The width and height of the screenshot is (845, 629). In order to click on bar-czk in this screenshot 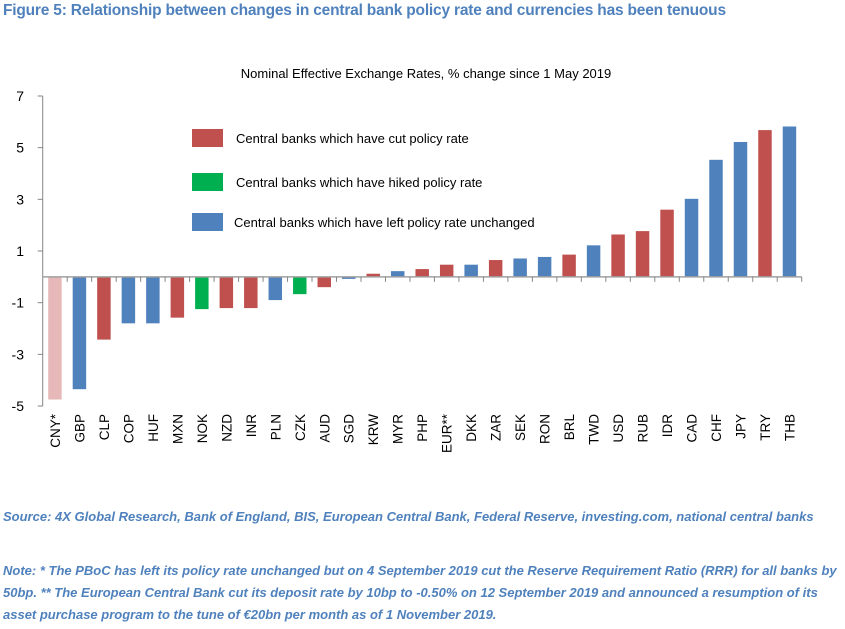, I will do `click(300, 285)`.